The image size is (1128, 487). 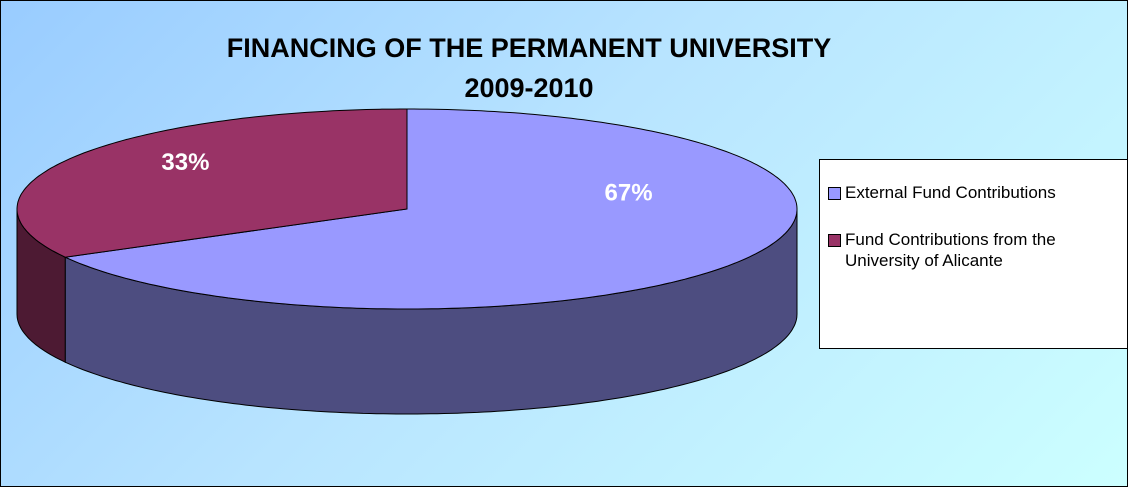 What do you see at coordinates (529, 48) in the screenshot?
I see `chart-title: FINANCING OF THE PERMANENT UNIVERSITY` at bounding box center [529, 48].